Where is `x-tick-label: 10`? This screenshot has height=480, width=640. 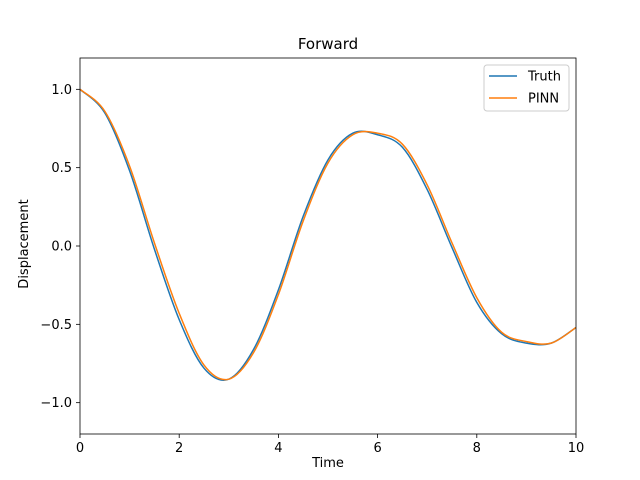
x-tick-label: 10 is located at coordinates (576, 448).